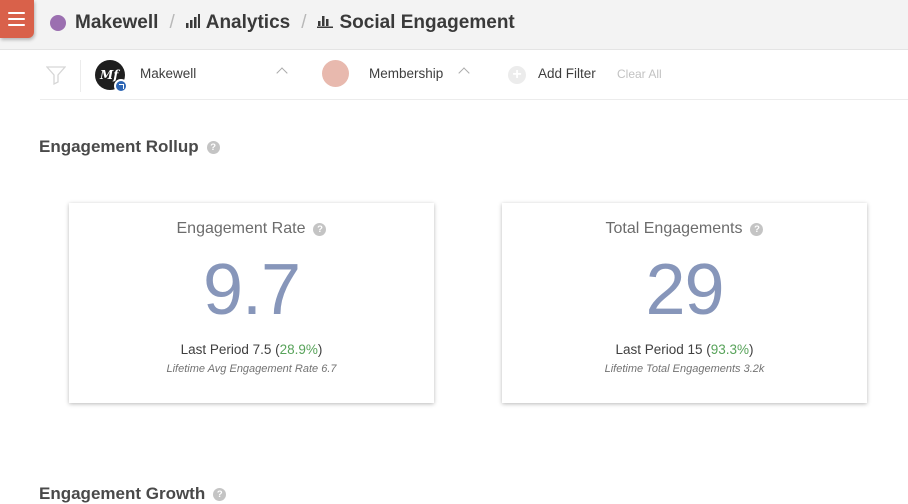  I want to click on change-percent: 28.9%, so click(298, 349).